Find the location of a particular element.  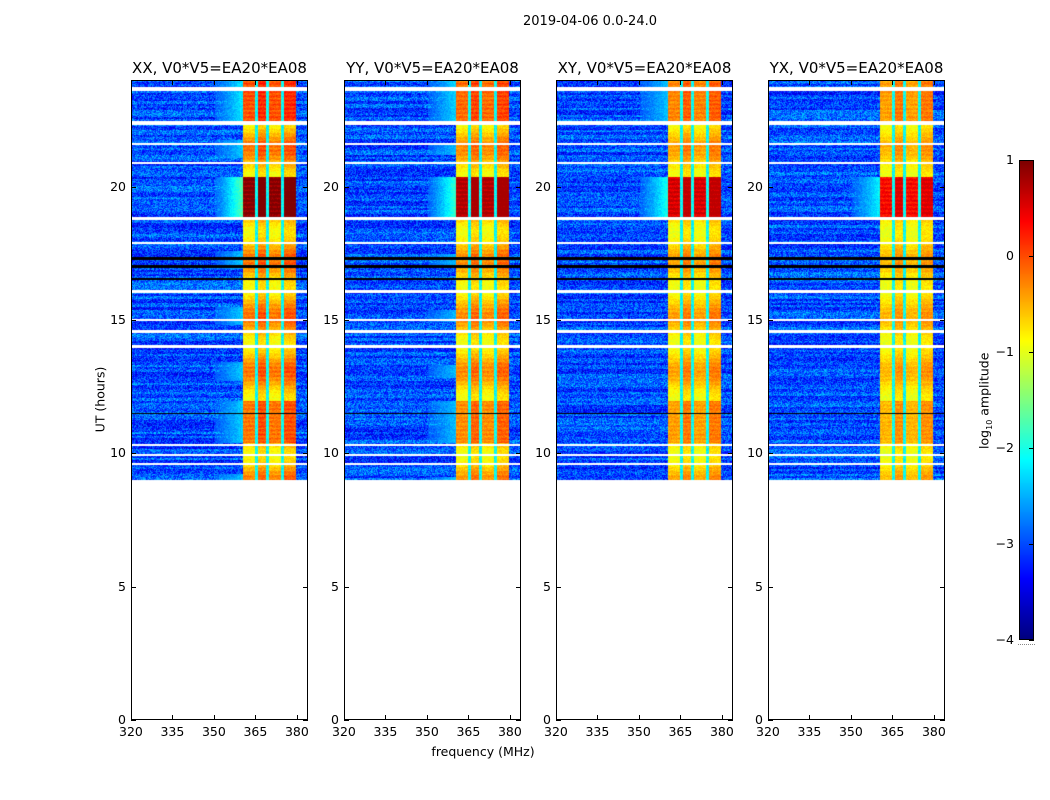

panel-title: XX, V0*V5=EA20*EA08 is located at coordinates (219, 68).